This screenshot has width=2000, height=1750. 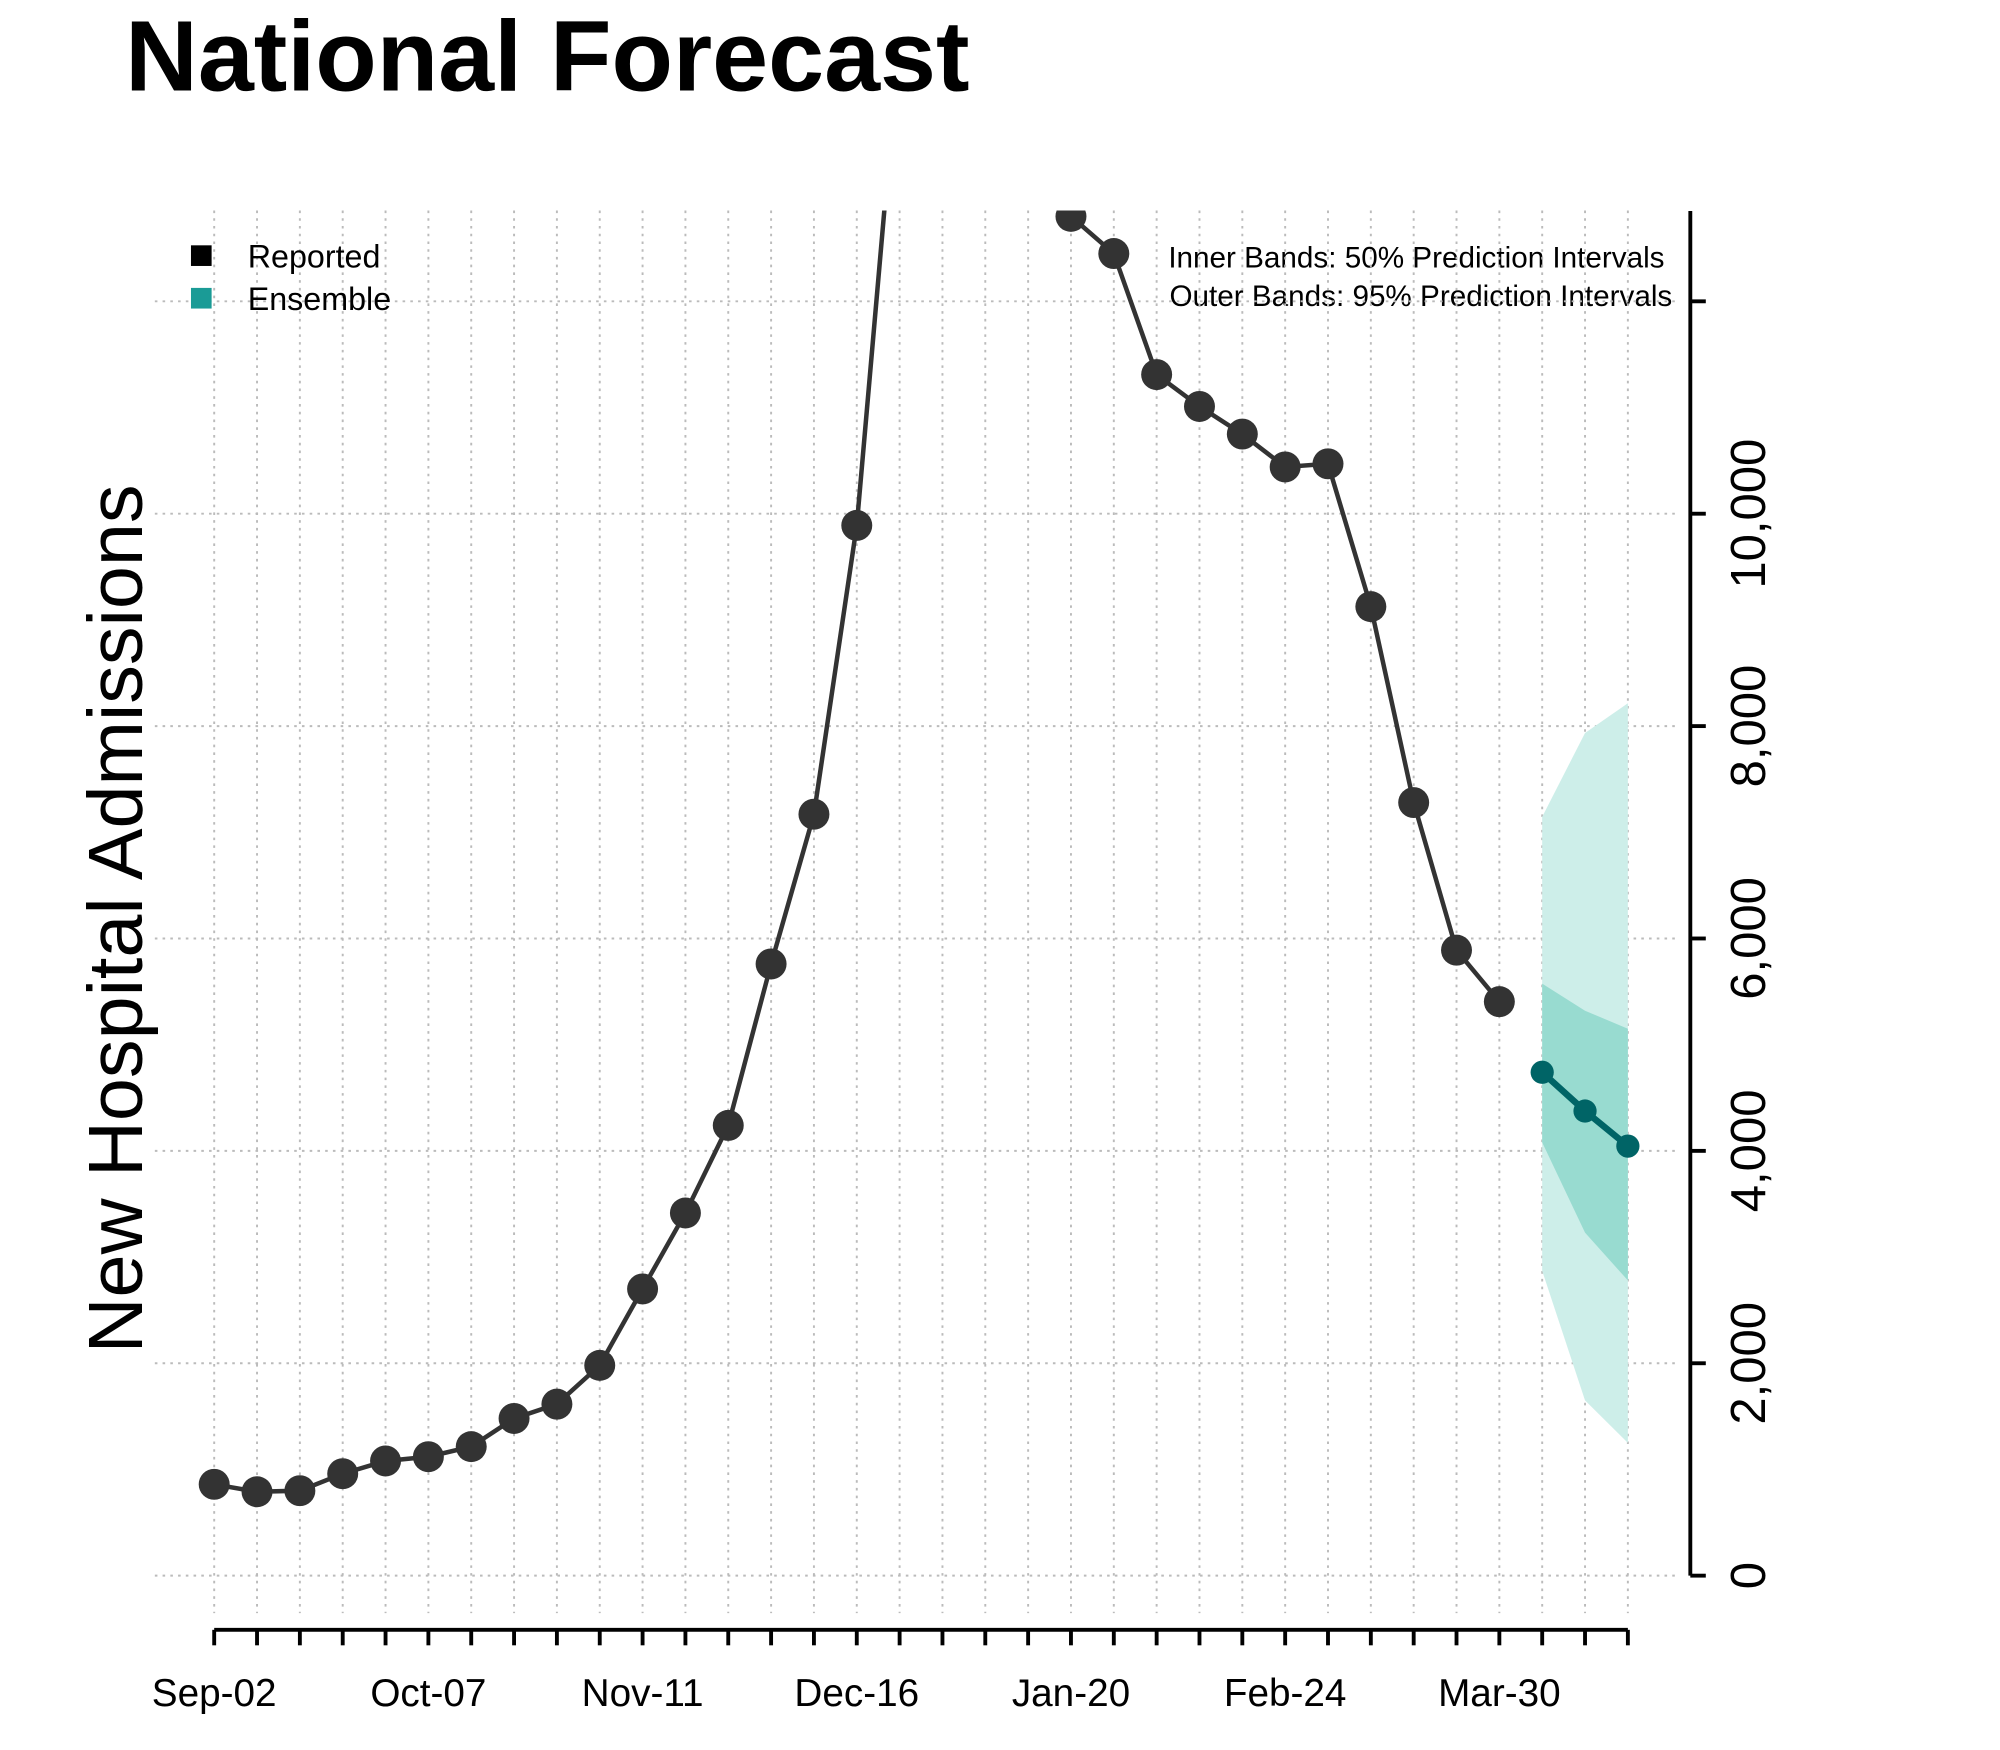 I want to click on annotation: Outer Bands: 95% Prediction Intervals, so click(x=1420, y=296).